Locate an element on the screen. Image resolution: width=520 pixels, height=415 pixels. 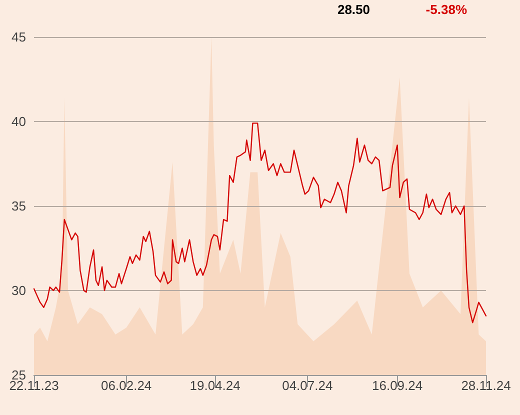
y-tick-label: 45 is located at coordinates (19, 37).